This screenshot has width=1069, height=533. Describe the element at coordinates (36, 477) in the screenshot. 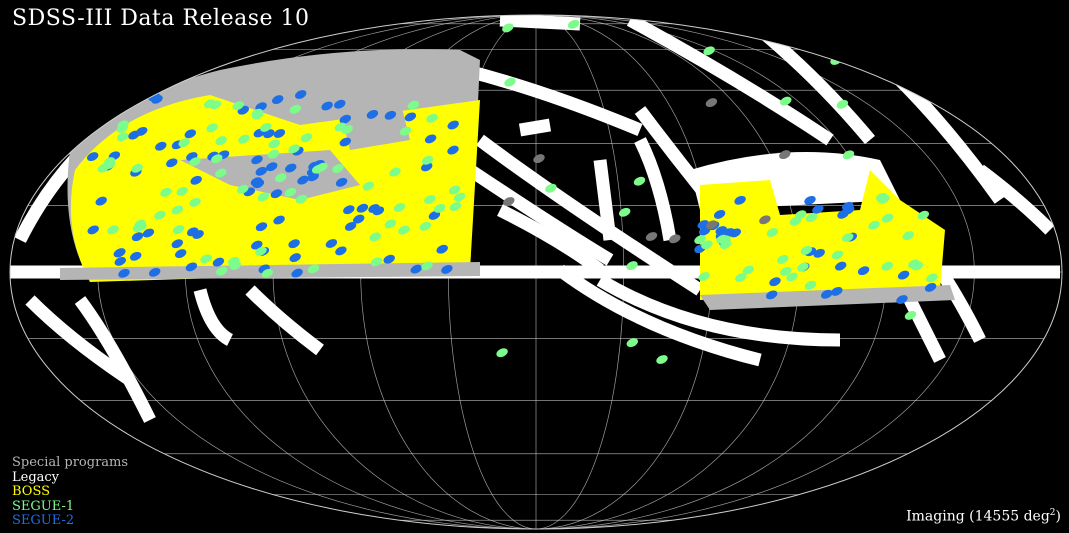

I see `legend-legacy: Legacy` at that location.